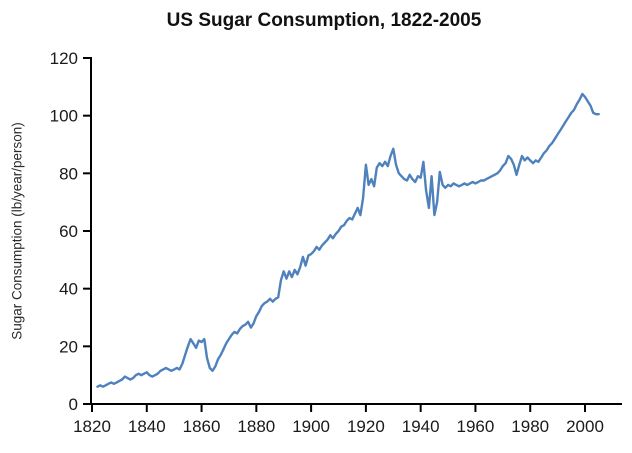 This screenshot has width=632, height=453. What do you see at coordinates (68, 289) in the screenshot?
I see `y-tick-label: 40` at bounding box center [68, 289].